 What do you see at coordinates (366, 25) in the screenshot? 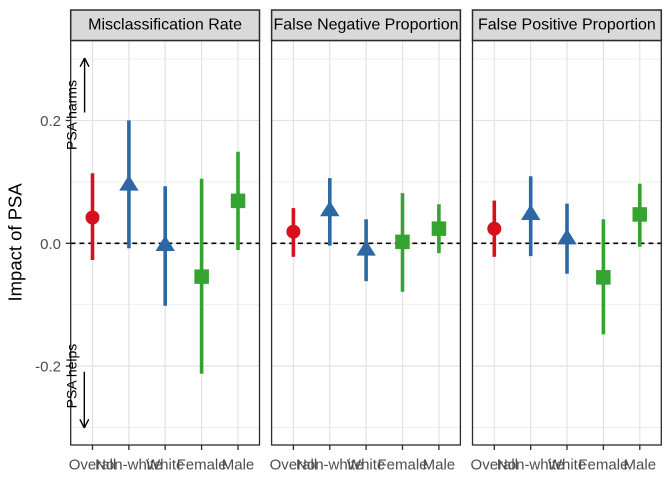
I see `svg-text: False Negative Proportion` at bounding box center [366, 25].